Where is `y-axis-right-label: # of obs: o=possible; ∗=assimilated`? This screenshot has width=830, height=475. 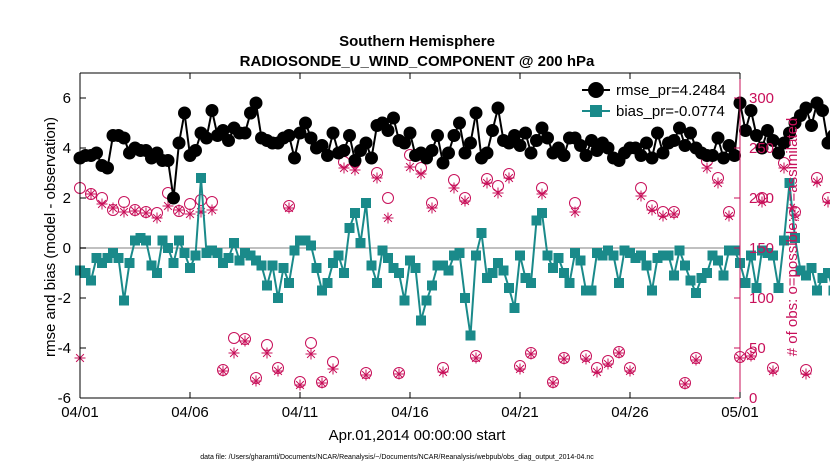
y-axis-right-label: # of obs: o=possible; ∗=assimilated is located at coordinates (792, 237).